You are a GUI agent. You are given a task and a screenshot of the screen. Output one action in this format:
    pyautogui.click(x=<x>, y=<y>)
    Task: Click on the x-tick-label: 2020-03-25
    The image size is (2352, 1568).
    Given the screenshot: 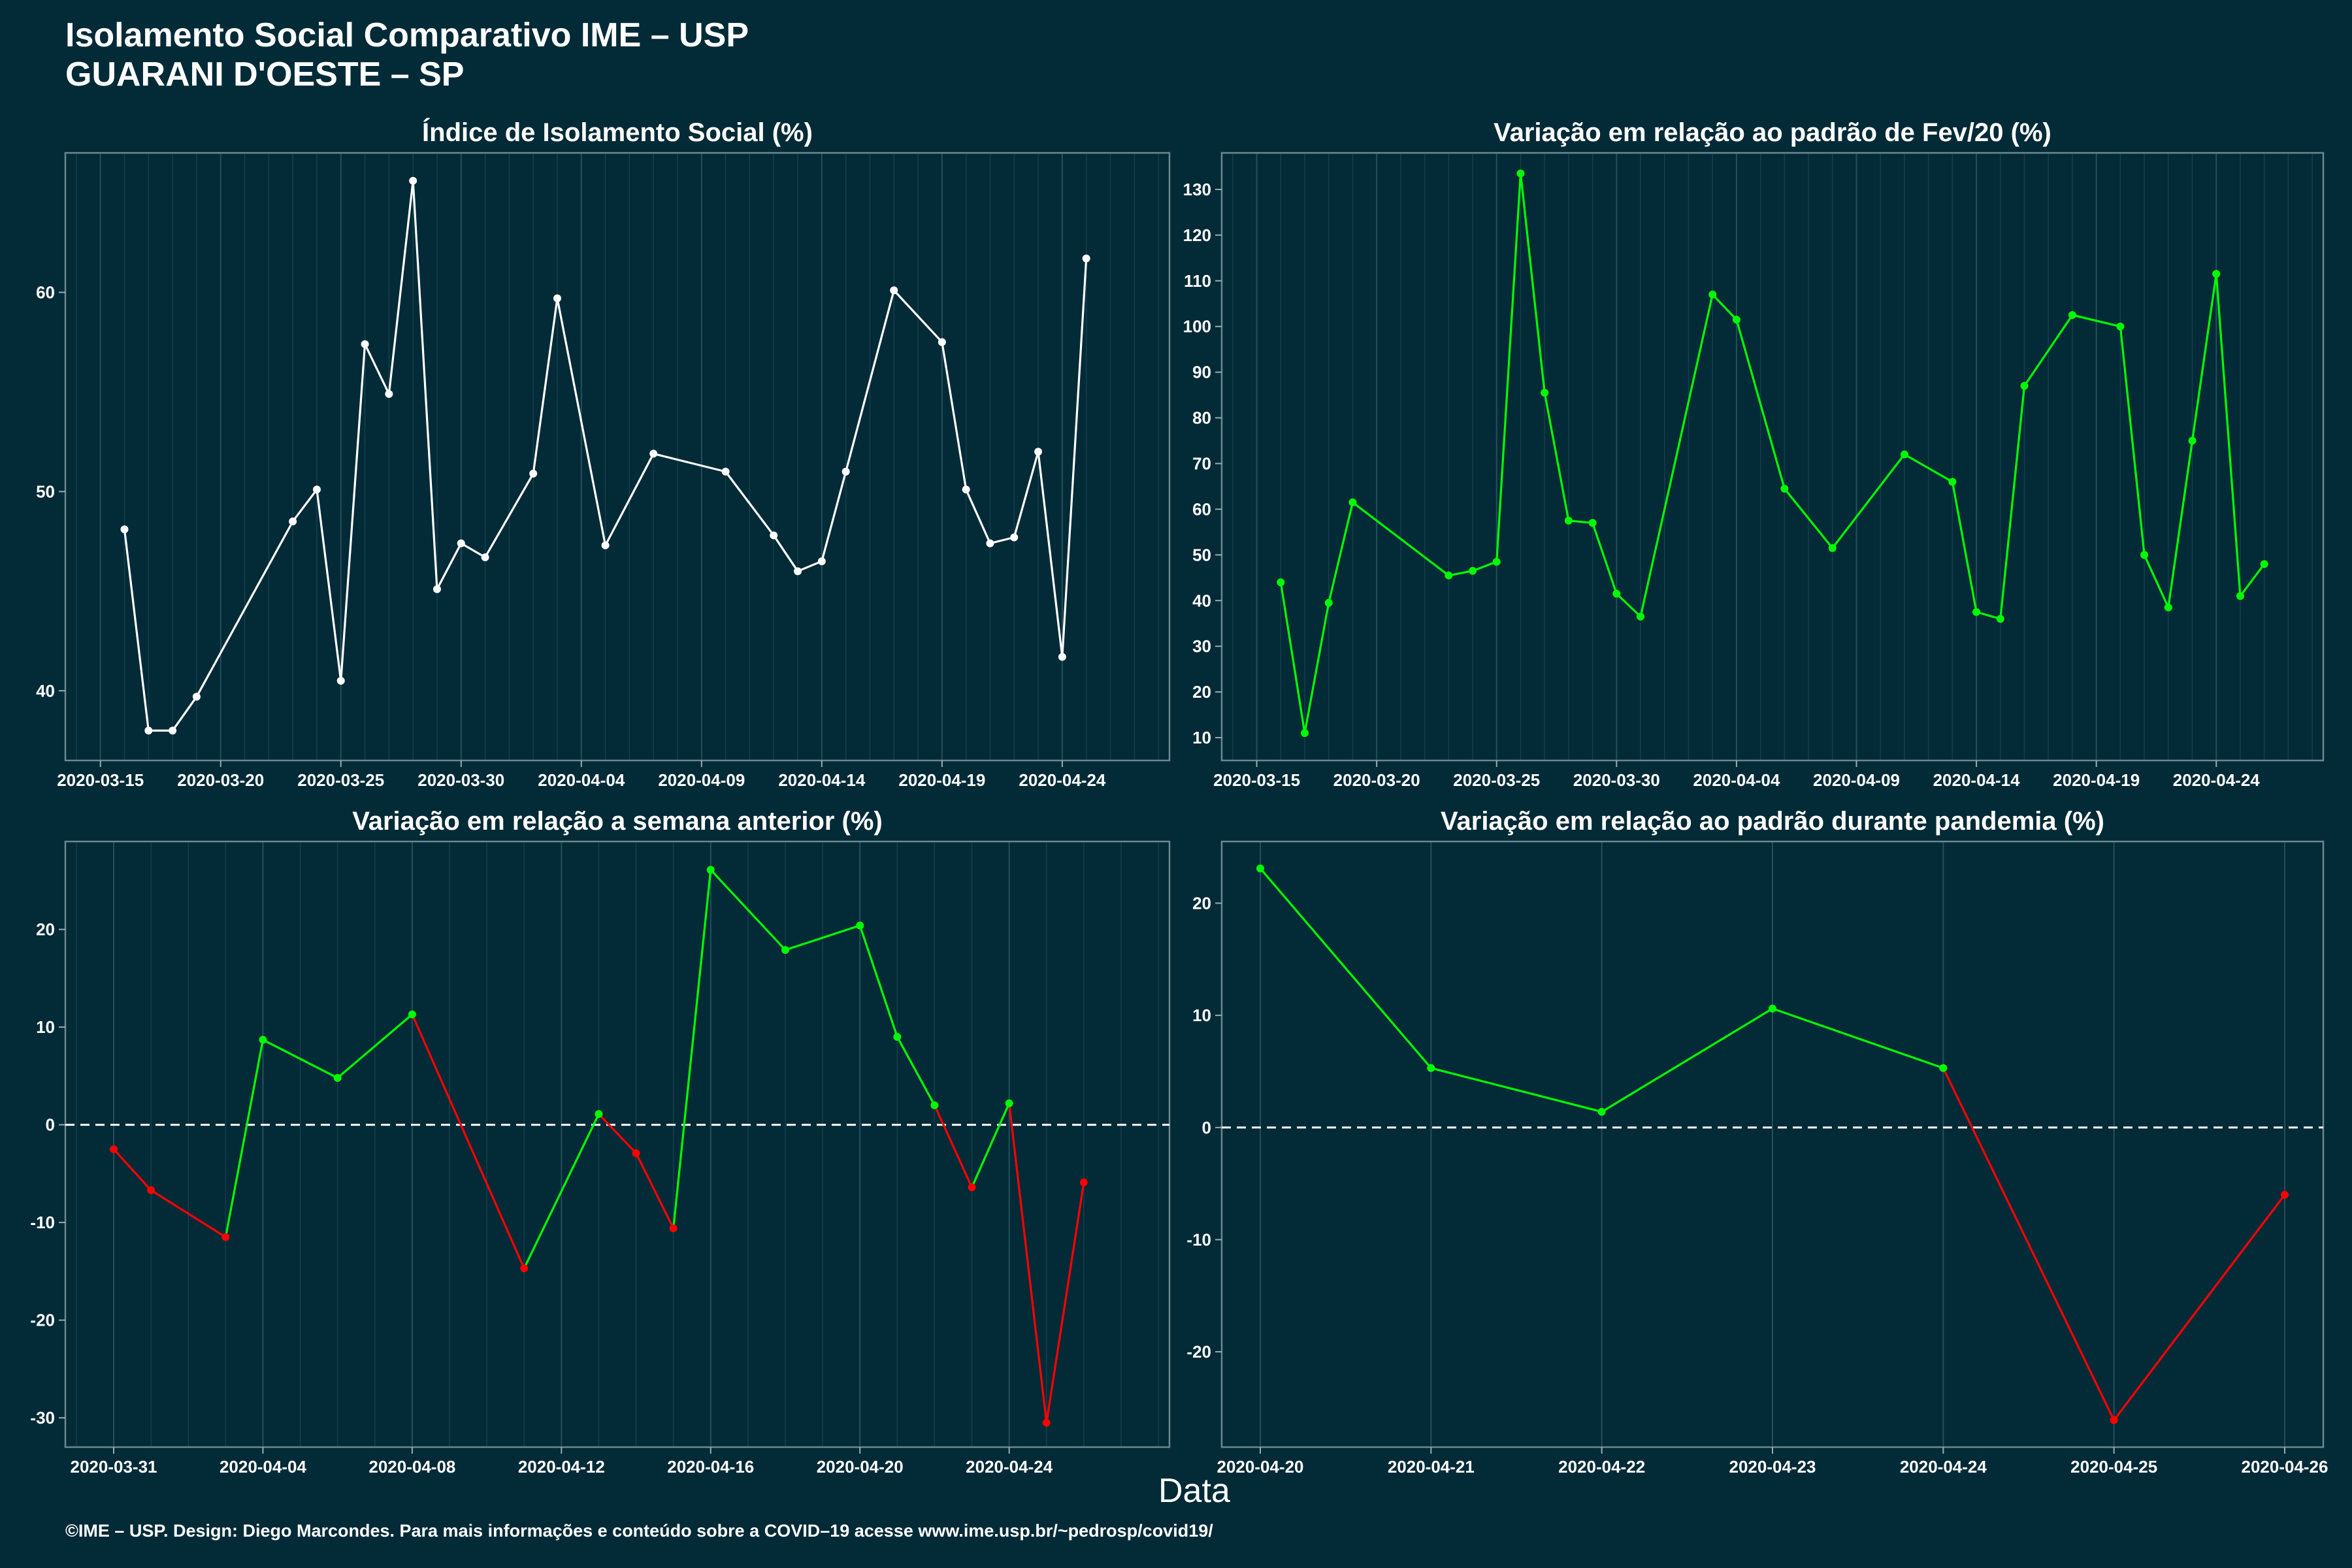 What is the action you would take?
    pyautogui.click(x=1496, y=780)
    